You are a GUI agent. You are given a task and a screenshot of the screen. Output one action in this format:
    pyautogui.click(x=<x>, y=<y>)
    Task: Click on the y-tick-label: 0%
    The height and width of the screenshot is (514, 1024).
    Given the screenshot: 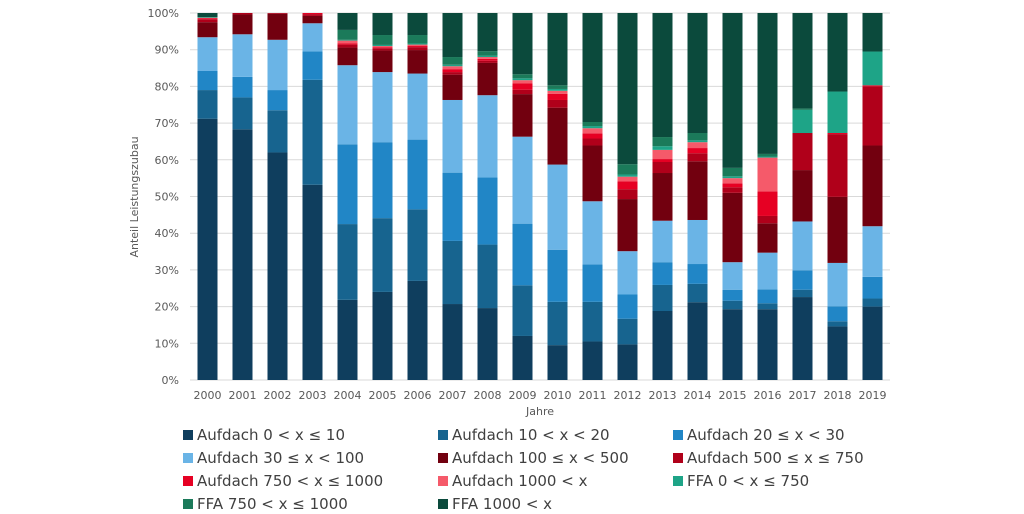 What is the action you would take?
    pyautogui.click(x=170, y=380)
    